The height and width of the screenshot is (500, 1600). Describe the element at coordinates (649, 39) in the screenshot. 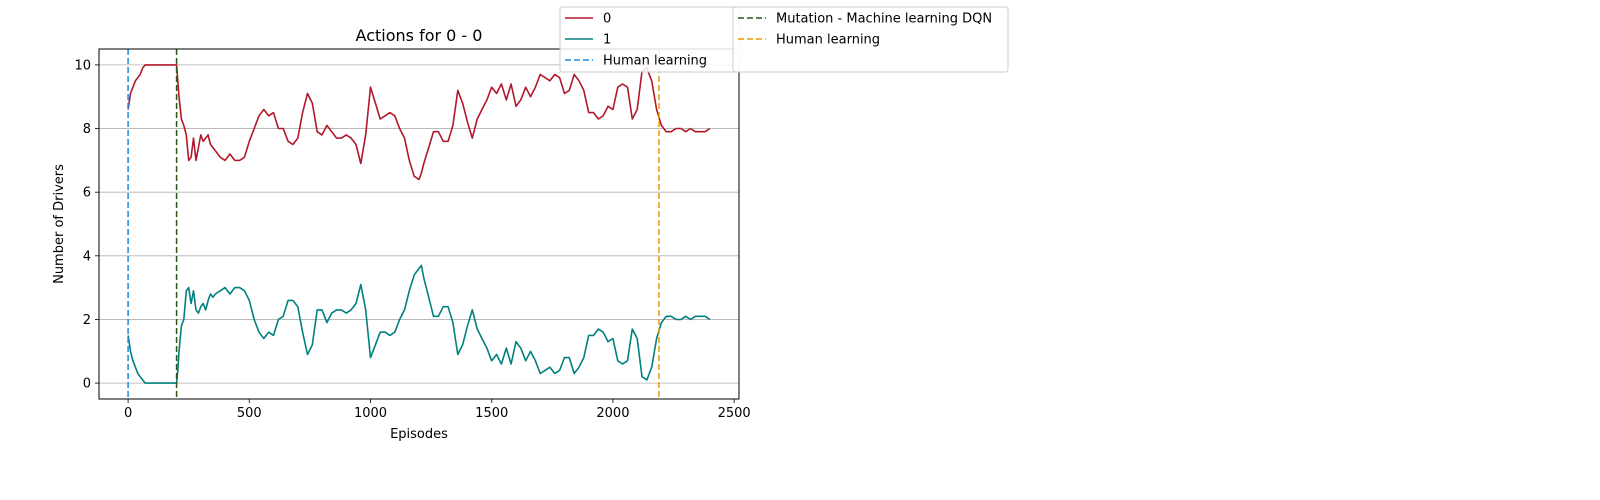

I see `legend-main: 0 1 Human learning` at that location.